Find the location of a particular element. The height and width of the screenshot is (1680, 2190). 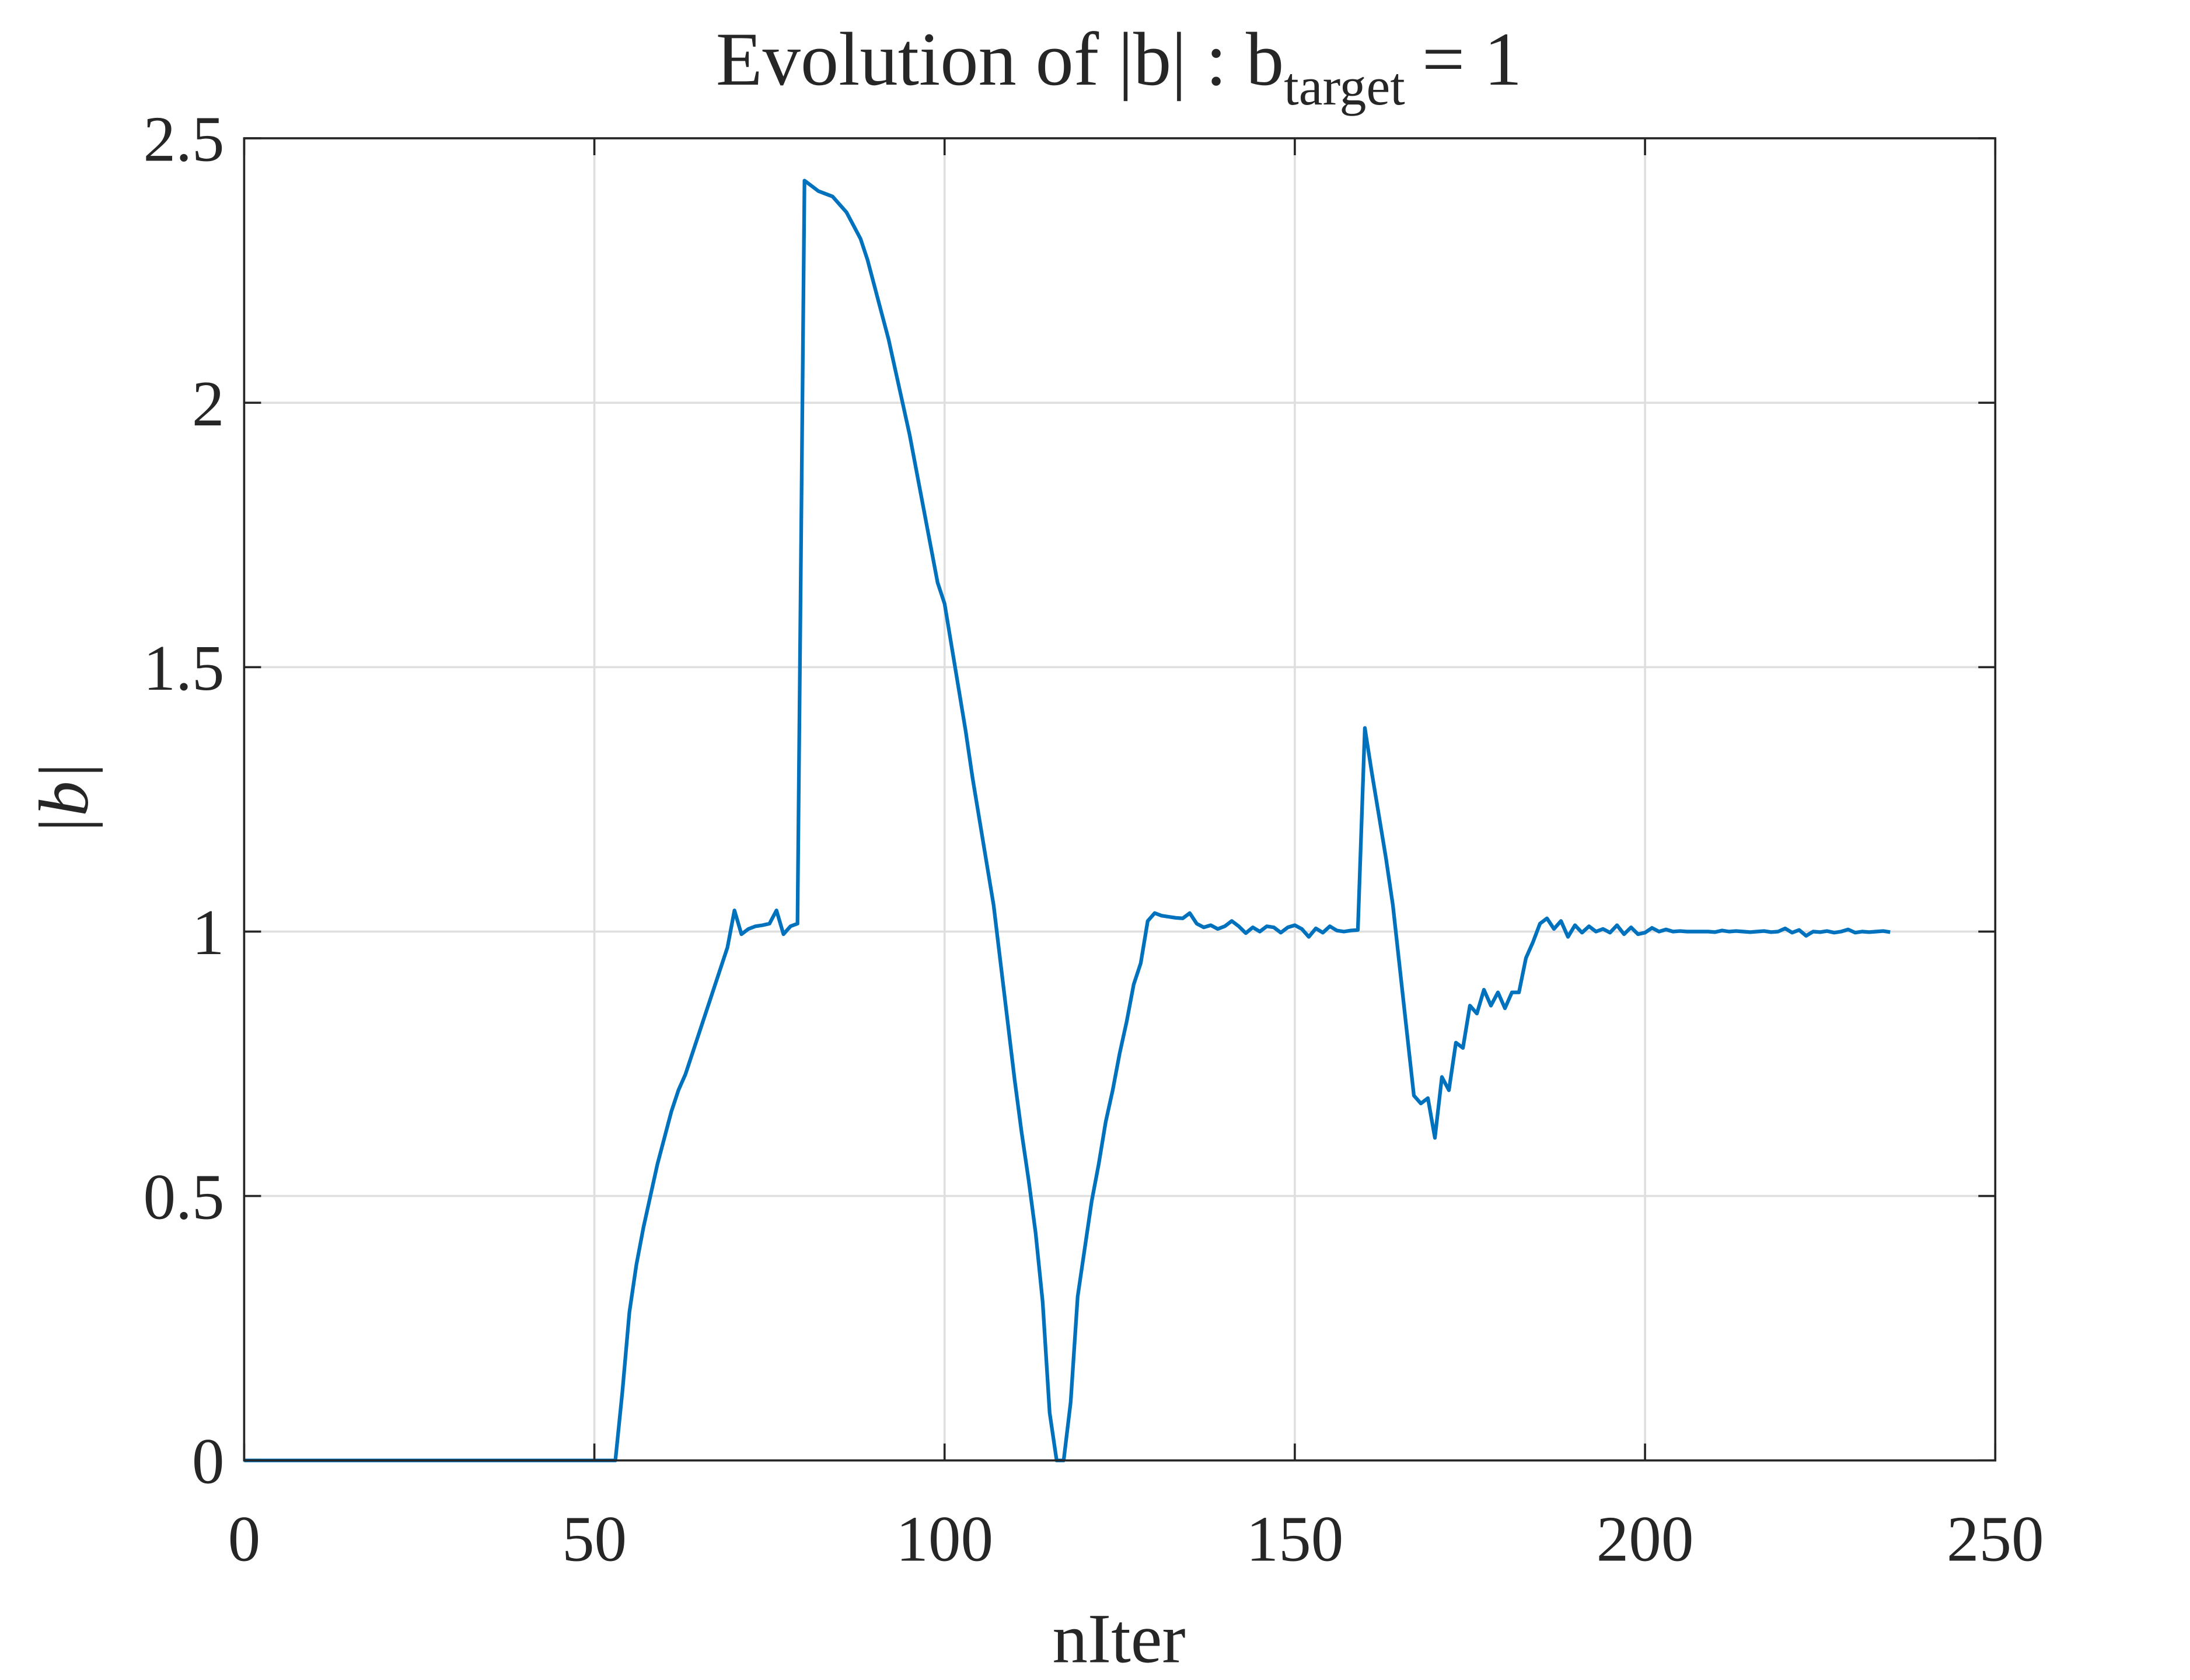

chart-title: Evolution of |b| : btarget = 1 is located at coordinates (1119, 67).